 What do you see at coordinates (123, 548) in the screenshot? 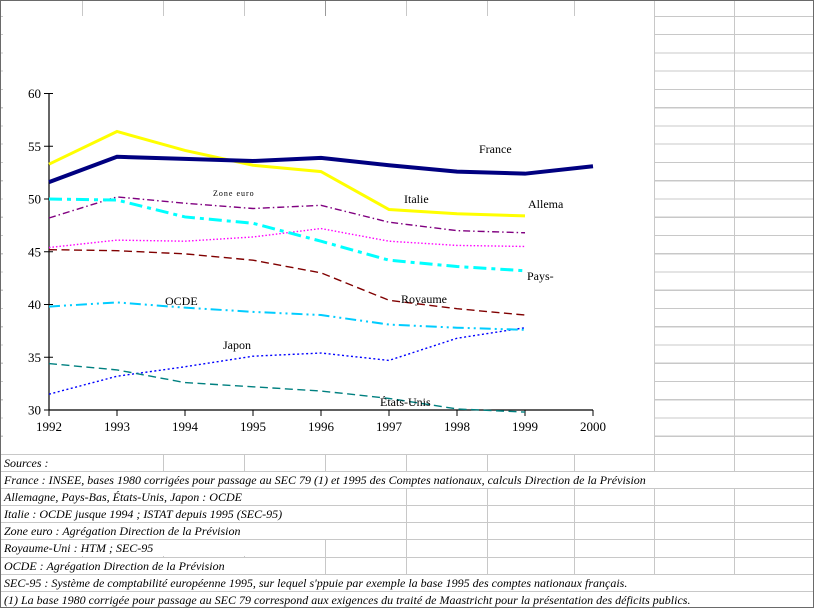
I see `footer-text: Royaume-Uni : HTM ; SEC-95` at bounding box center [123, 548].